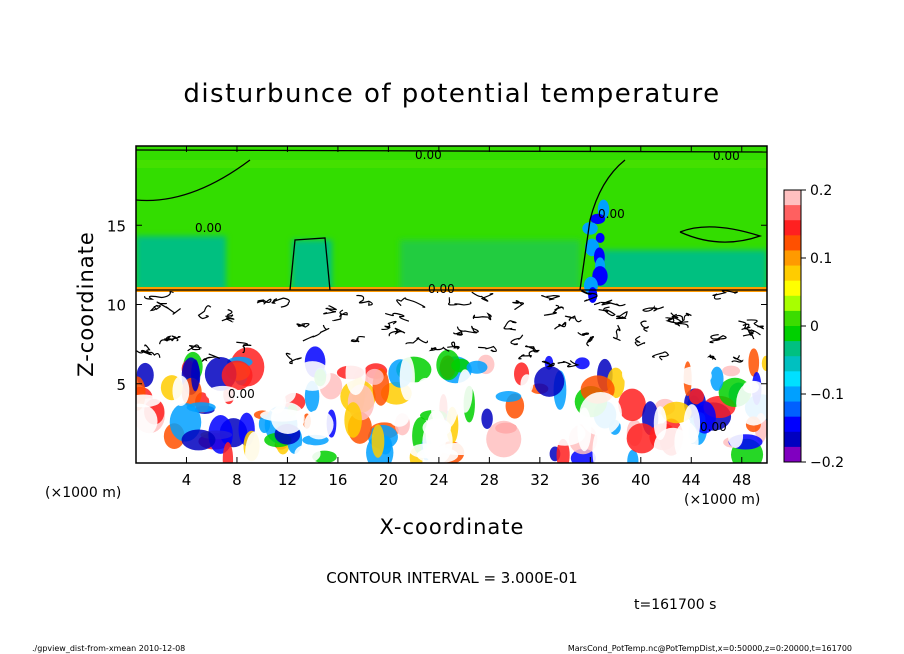 Image resolution: width=904 pixels, height=654 pixels. Describe the element at coordinates (287, 480) in the screenshot. I see `x-tick-label: 12` at that location.